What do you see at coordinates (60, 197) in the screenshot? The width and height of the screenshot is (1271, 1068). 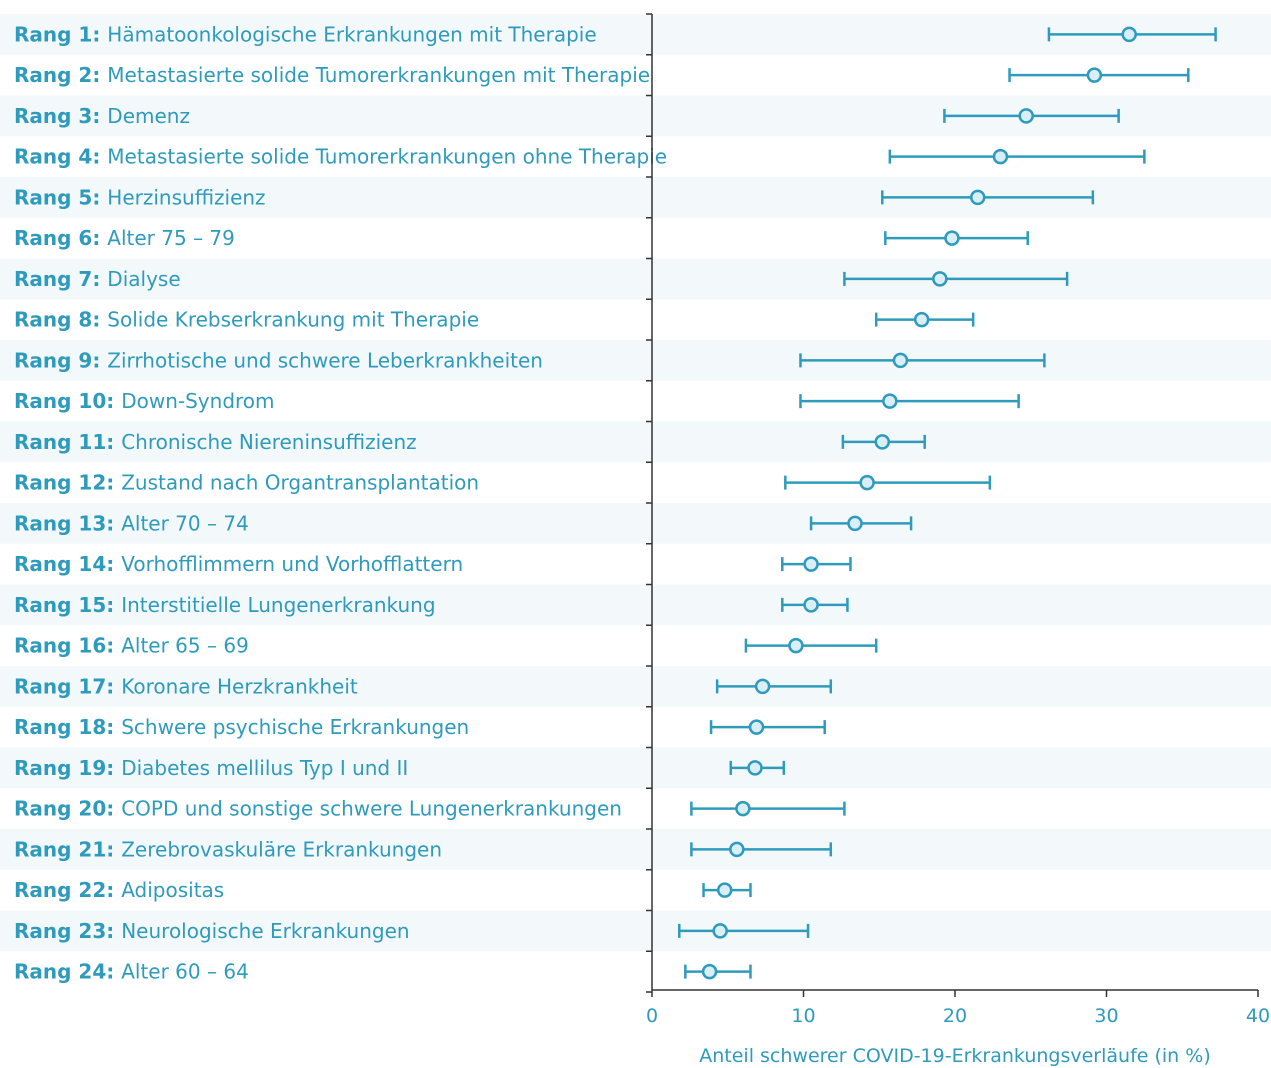 I see `rank-label: Rang 5:` at bounding box center [60, 197].